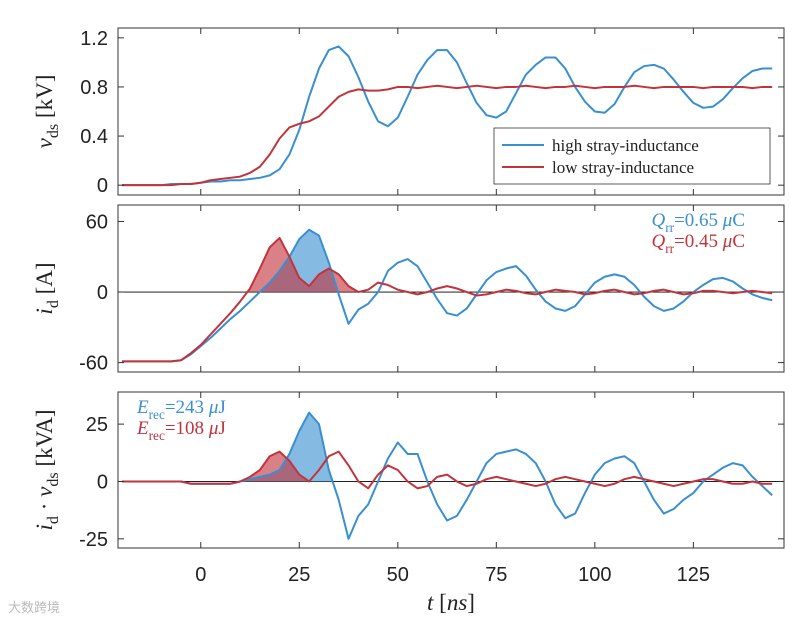 Image resolution: width=802 pixels, height=624 pixels. Describe the element at coordinates (93, 364) in the screenshot. I see `y-tick-label: -60` at that location.